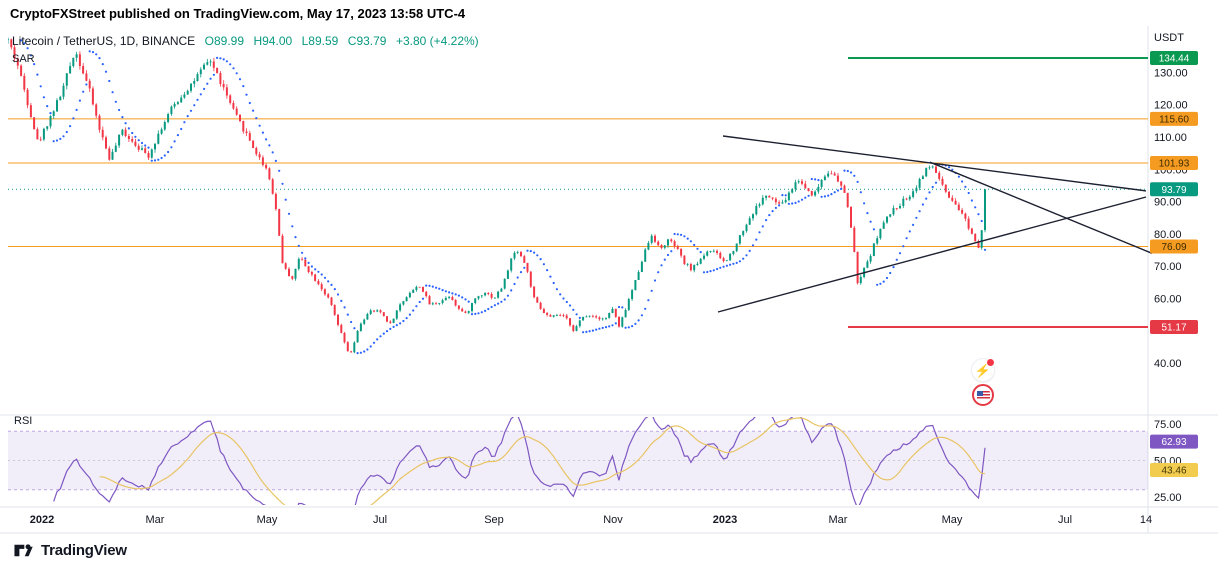 Image resolution: width=1218 pixels, height=573 pixels. What do you see at coordinates (1168, 498) in the screenshot?
I see `svg-text: 25.00` at bounding box center [1168, 498].